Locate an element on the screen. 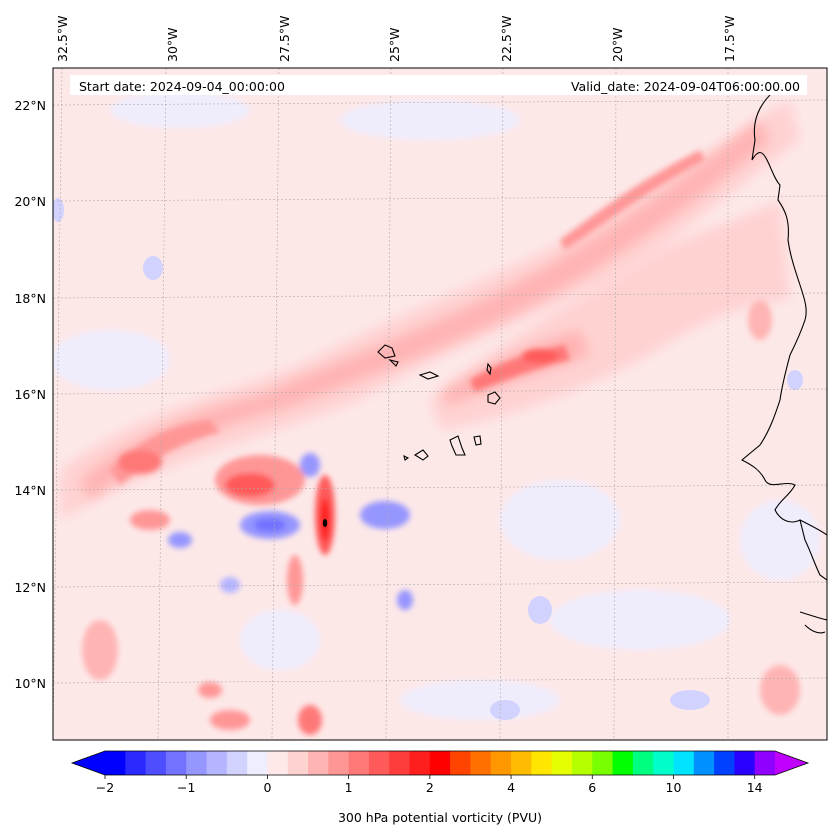 Image resolution: width=837 pixels, height=836 pixels. valid-date: Valid_date: 2024-09-04T06:00:00.00 is located at coordinates (685, 86).